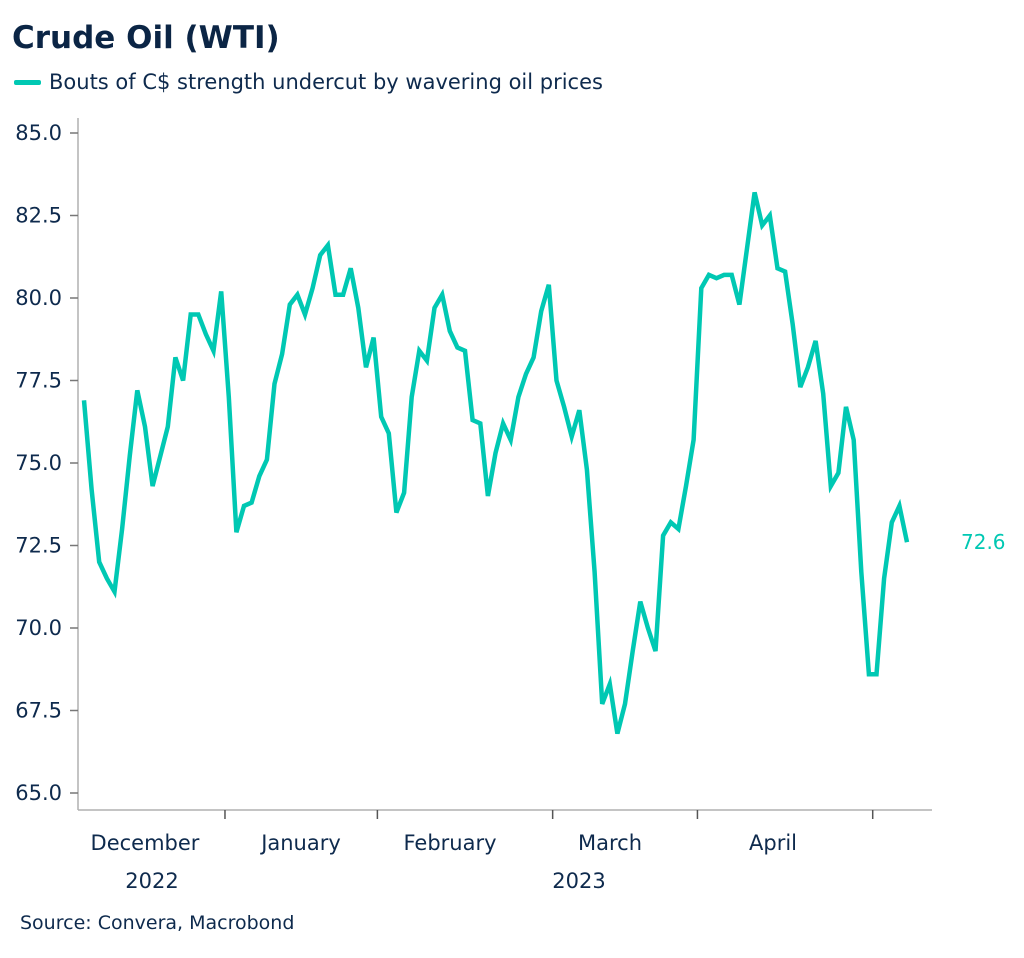  Describe the element at coordinates (38, 133) in the screenshot. I see `y-tick-label: 85.0` at that location.